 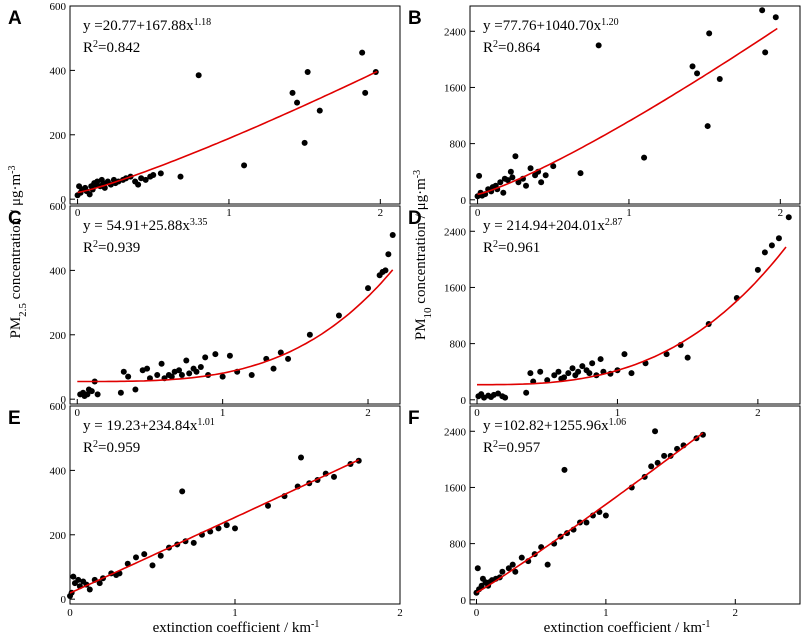 I want to click on fit-equation-exponent: 1.18, so click(x=203, y=22).